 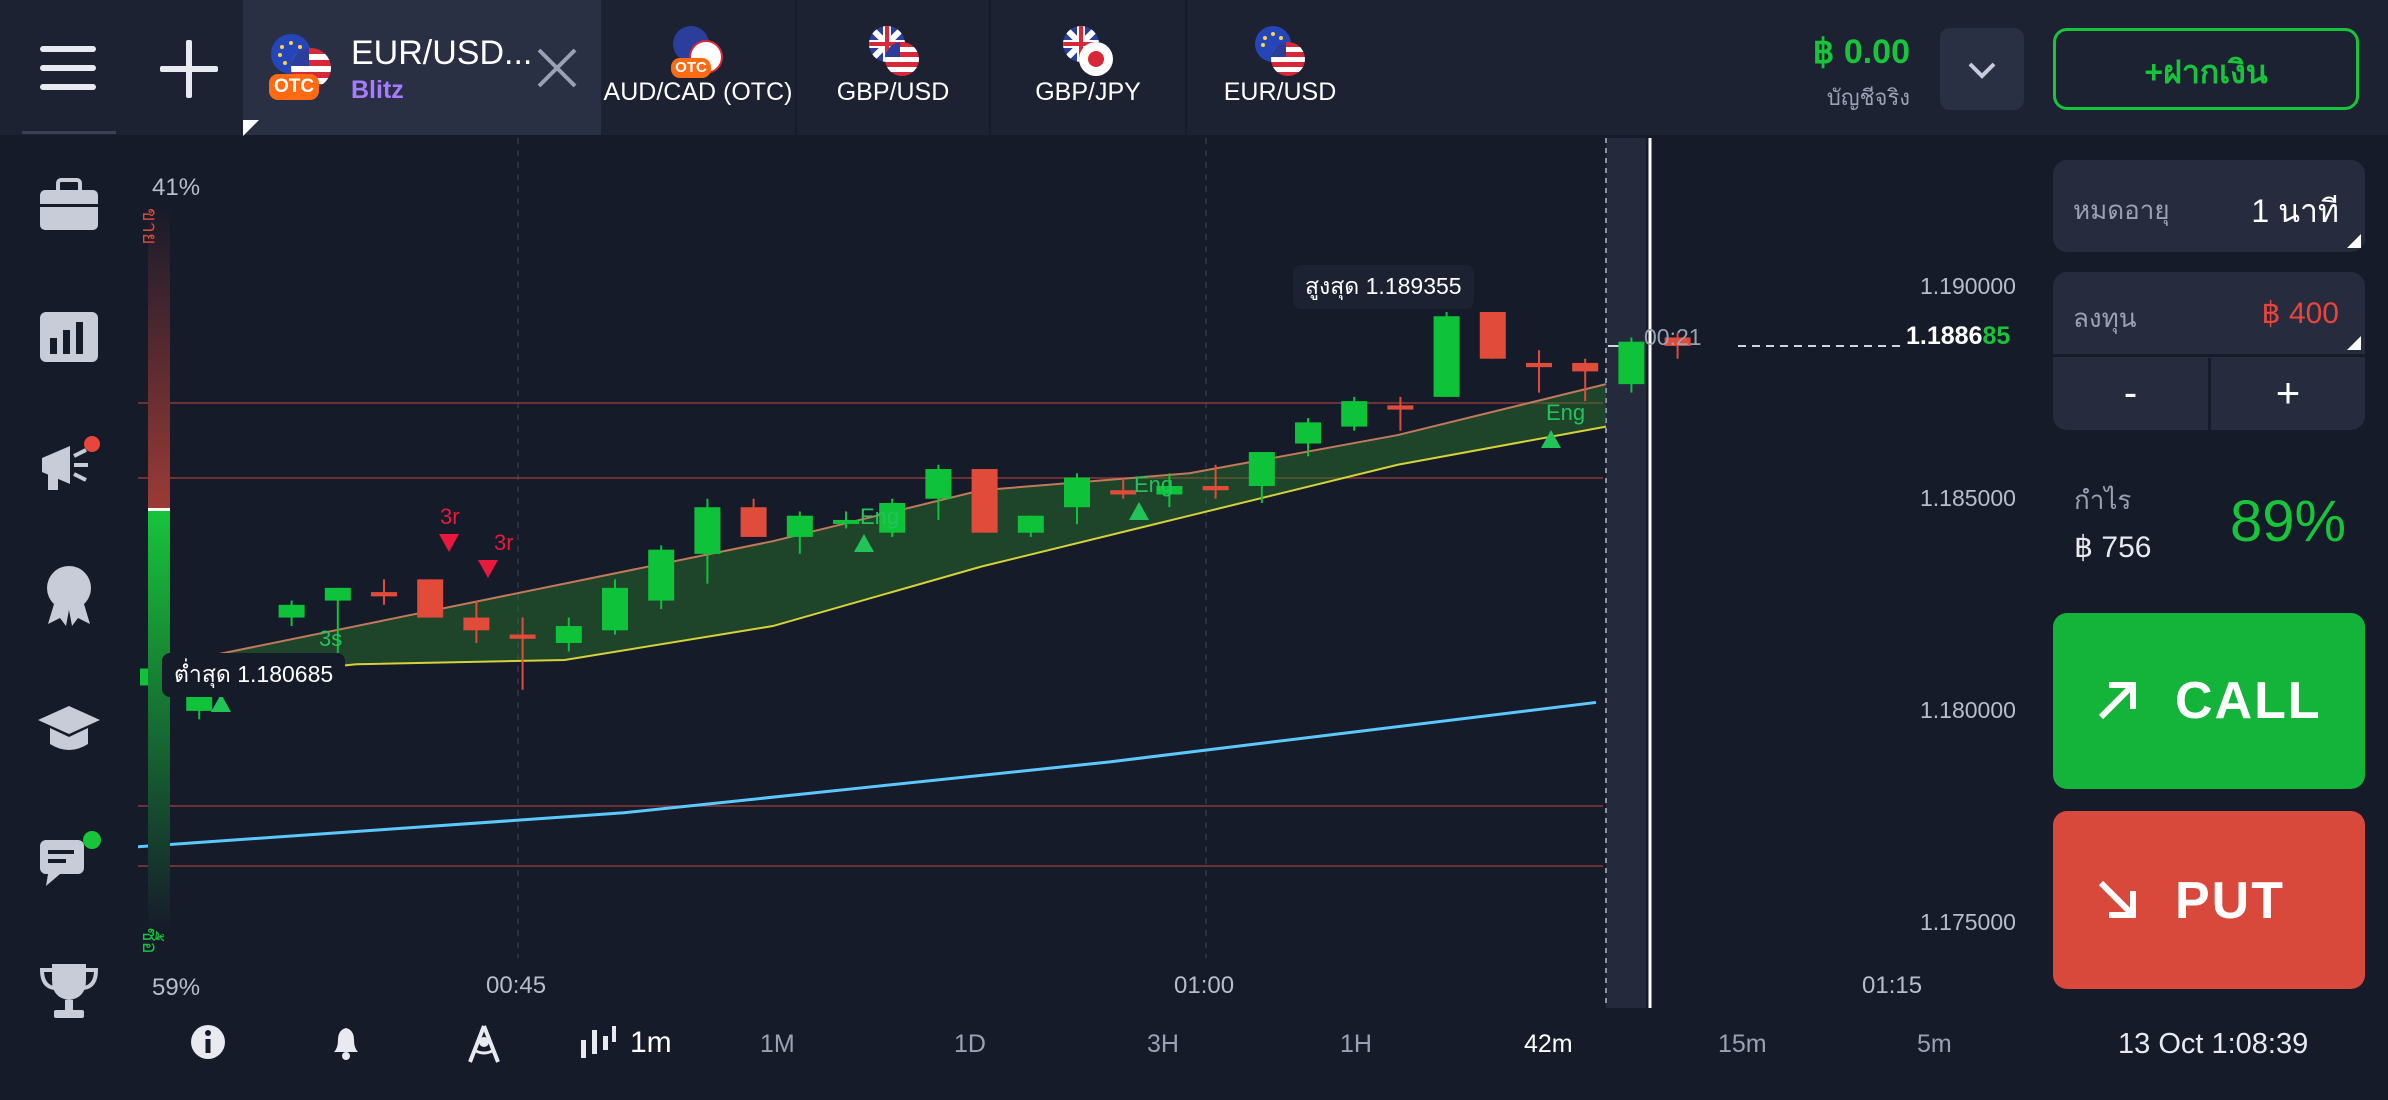 I want to click on account-type-label: บัญชีจริง, so click(x=1868, y=97).